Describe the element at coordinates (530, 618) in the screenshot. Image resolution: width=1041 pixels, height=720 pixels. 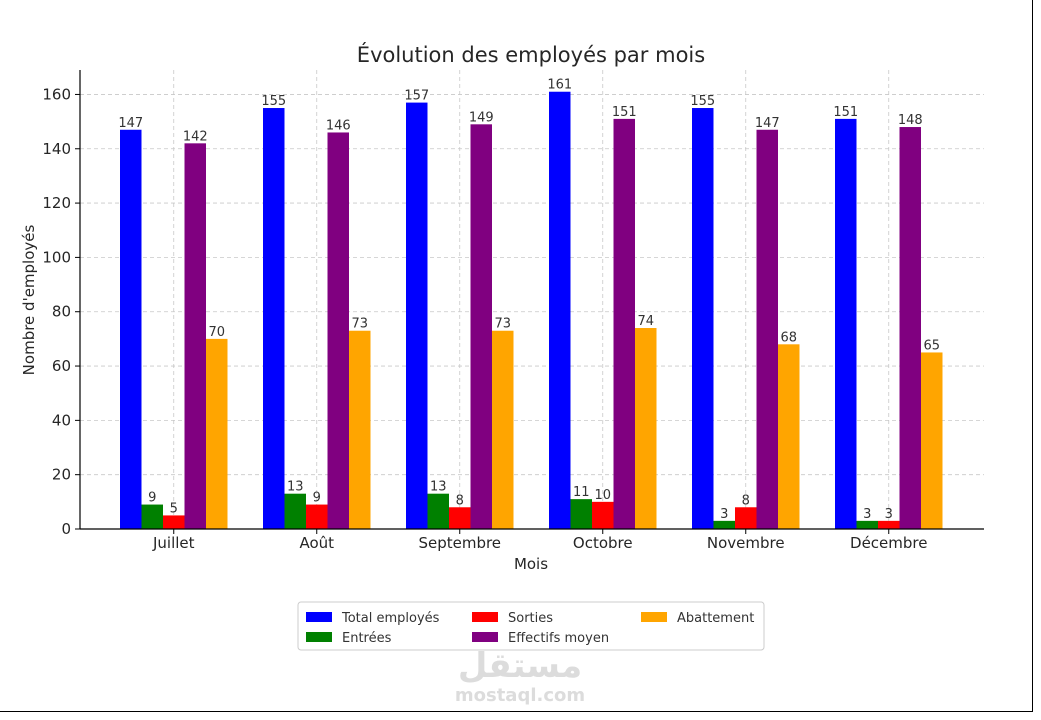
I see `legend-label: Sorties` at that location.